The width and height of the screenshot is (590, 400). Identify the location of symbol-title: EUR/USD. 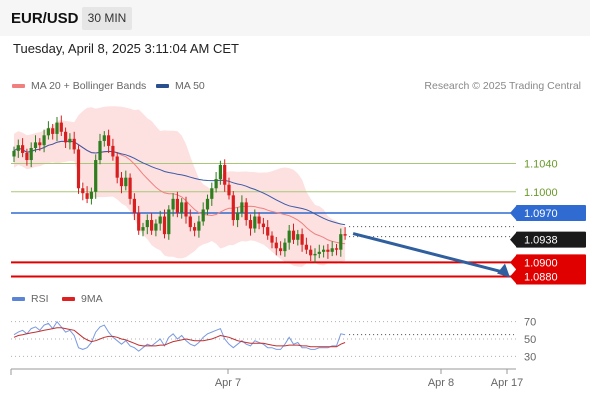
(45, 18).